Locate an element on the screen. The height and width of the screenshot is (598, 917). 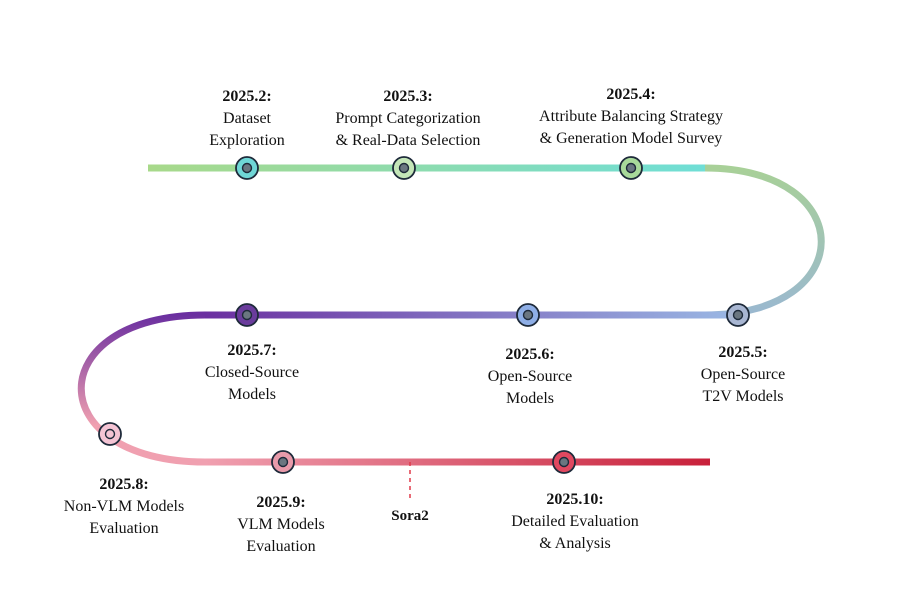
milestone-label: 2025.8: Non-VLM Models Evaluation is located at coordinates (124, 507).